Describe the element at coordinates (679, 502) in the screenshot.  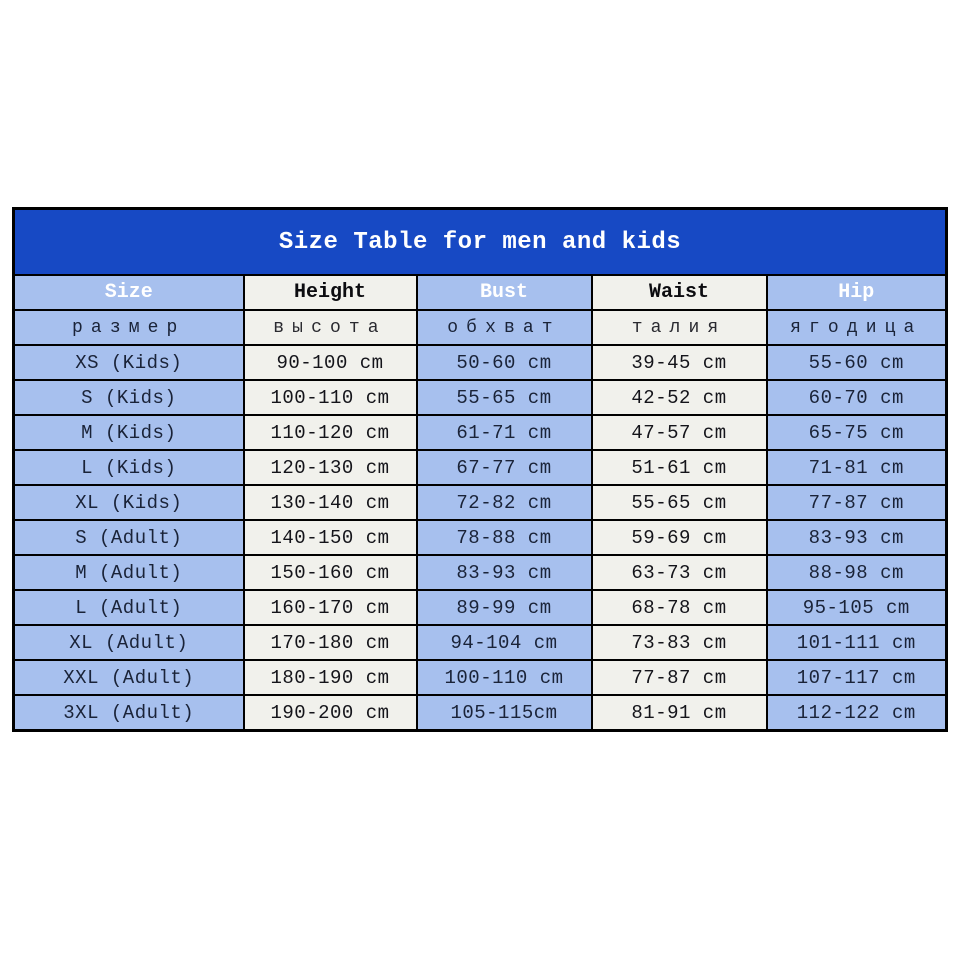
I see `waist-cell: 55-65 cm` at that location.